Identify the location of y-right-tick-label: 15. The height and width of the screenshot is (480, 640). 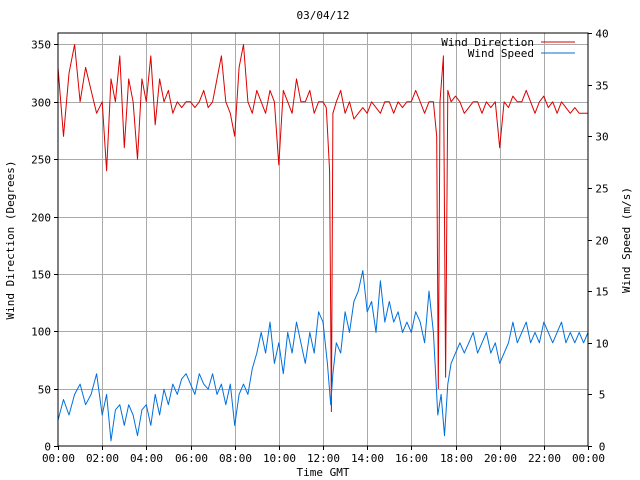
(601, 292).